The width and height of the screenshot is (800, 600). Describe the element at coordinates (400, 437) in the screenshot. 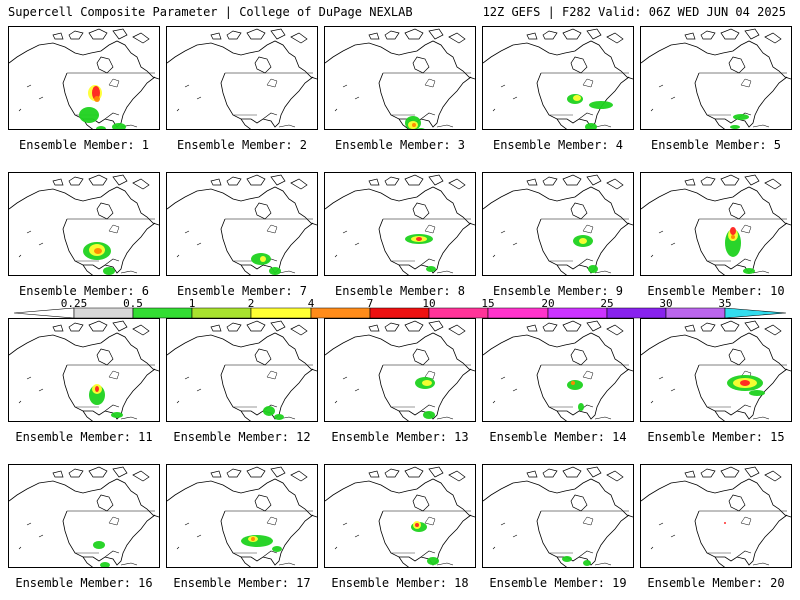

I see `member-caption: Ensemble Member: 13` at that location.